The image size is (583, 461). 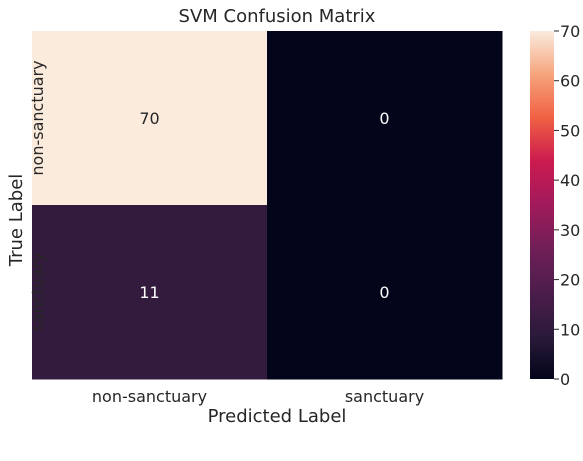 What do you see at coordinates (37, 291) in the screenshot?
I see `y-tick-label: sanctuary` at bounding box center [37, 291].